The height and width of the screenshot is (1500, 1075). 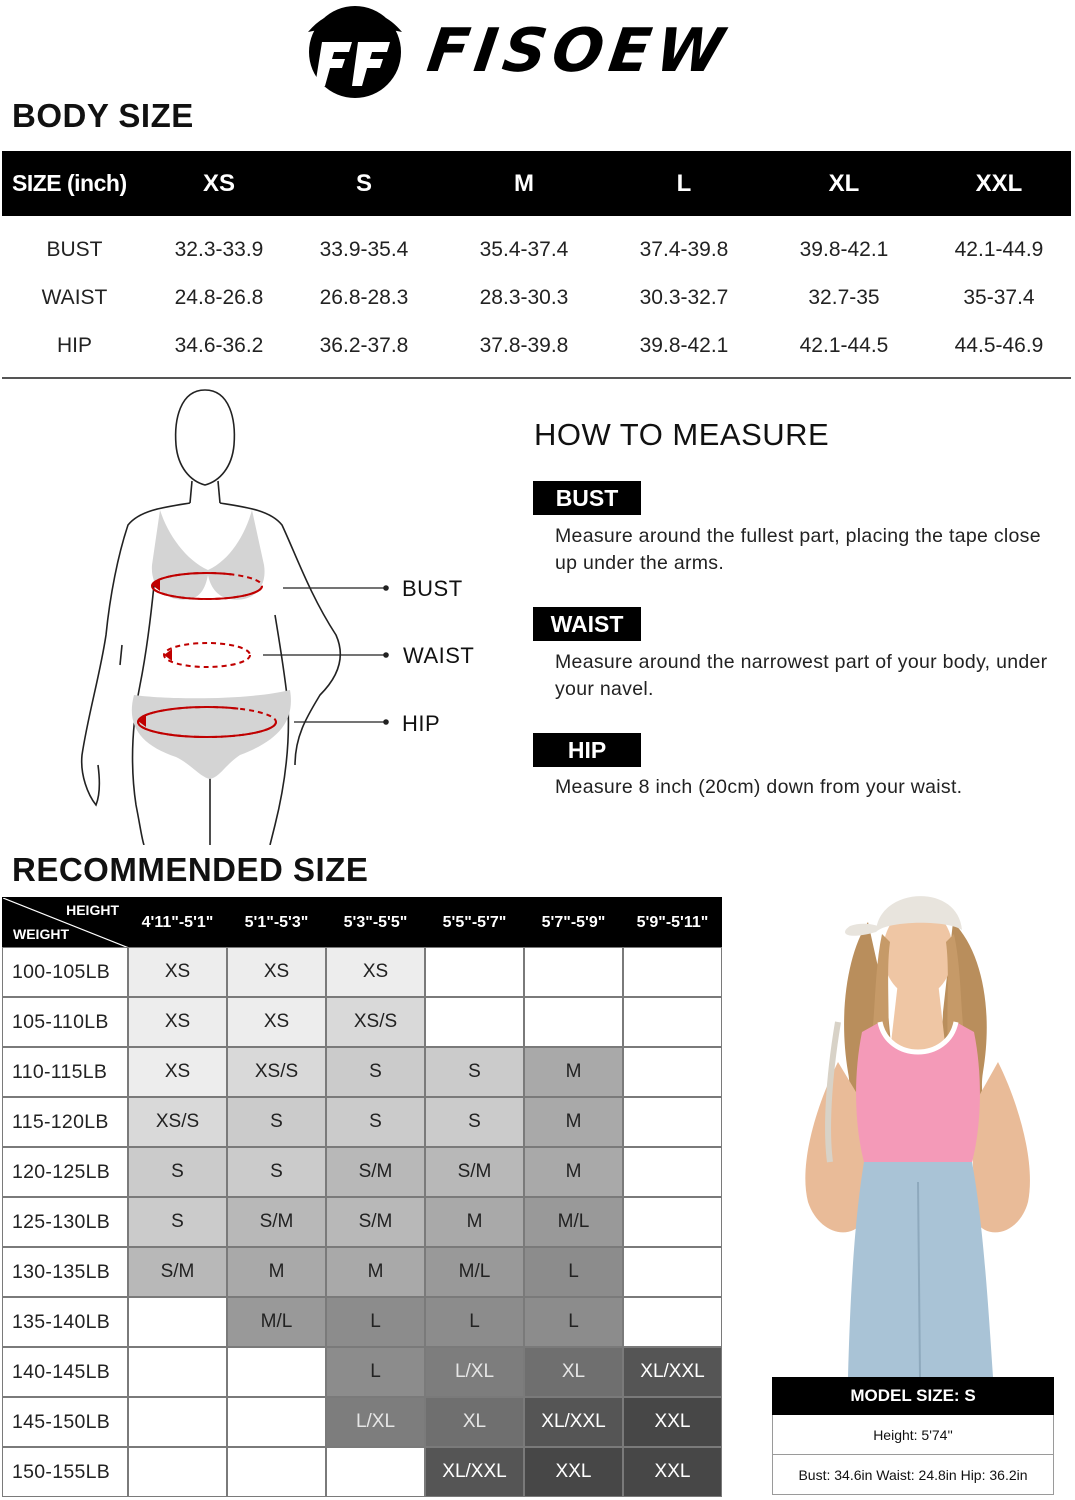 I want to click on model-measurements: Bust: 34.6in Waist: 24.8in Hip: 36.2in, so click(x=913, y=1475).